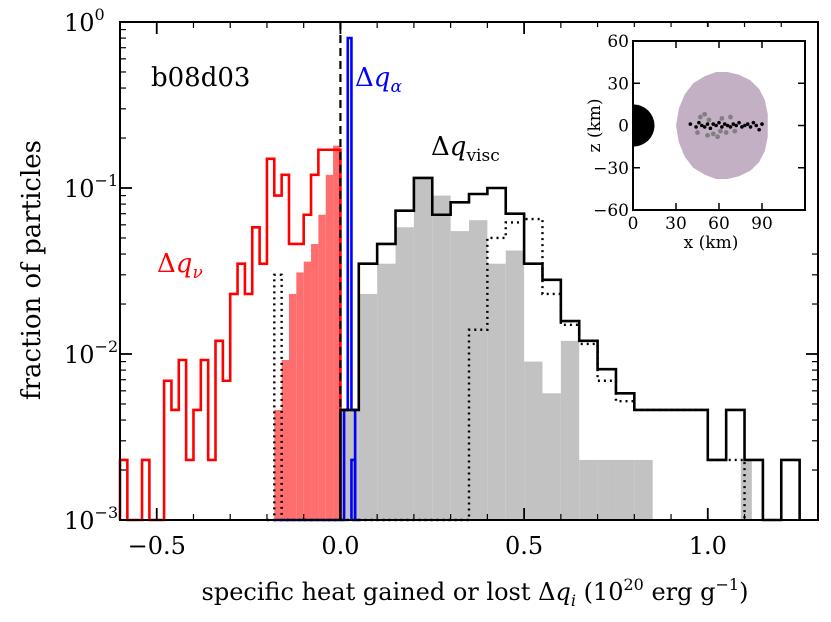  What do you see at coordinates (315, 382) in the screenshot?
I see `bar--q-filled-5` at bounding box center [315, 382].